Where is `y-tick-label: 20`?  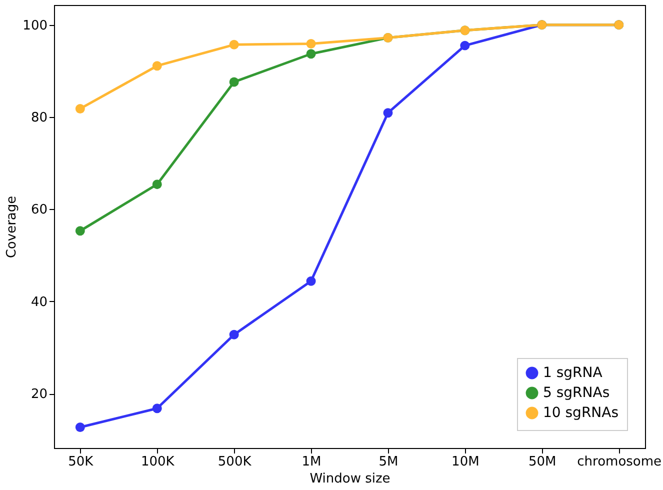 y-tick-label: 20 is located at coordinates (39, 394).